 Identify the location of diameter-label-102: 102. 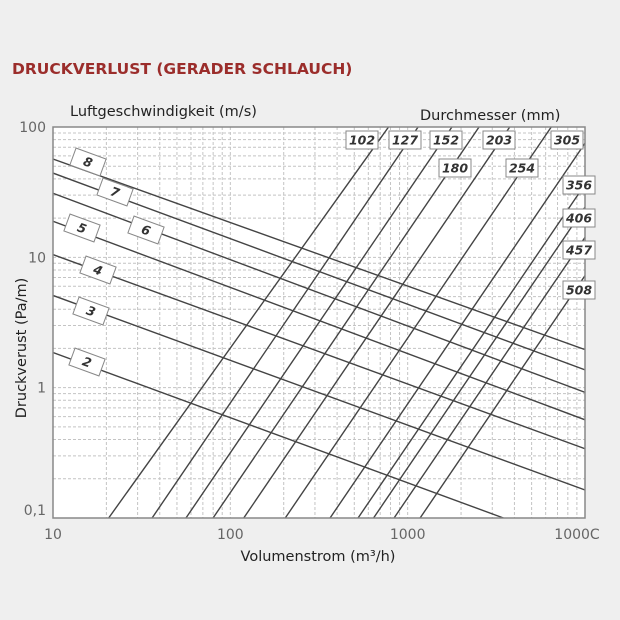
(362, 140).